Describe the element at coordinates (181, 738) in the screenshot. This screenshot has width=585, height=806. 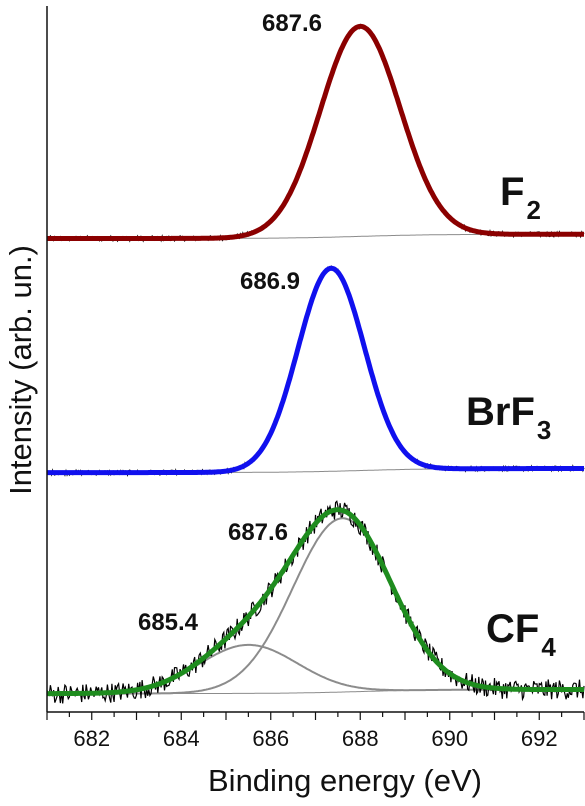
I see `x-tick-label: 684` at that location.